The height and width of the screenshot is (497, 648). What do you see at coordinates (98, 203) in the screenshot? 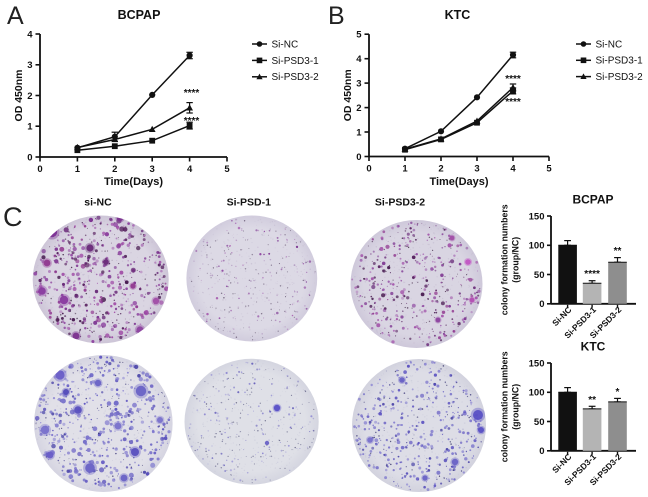
I see `svg-text: si-NC` at bounding box center [98, 203].